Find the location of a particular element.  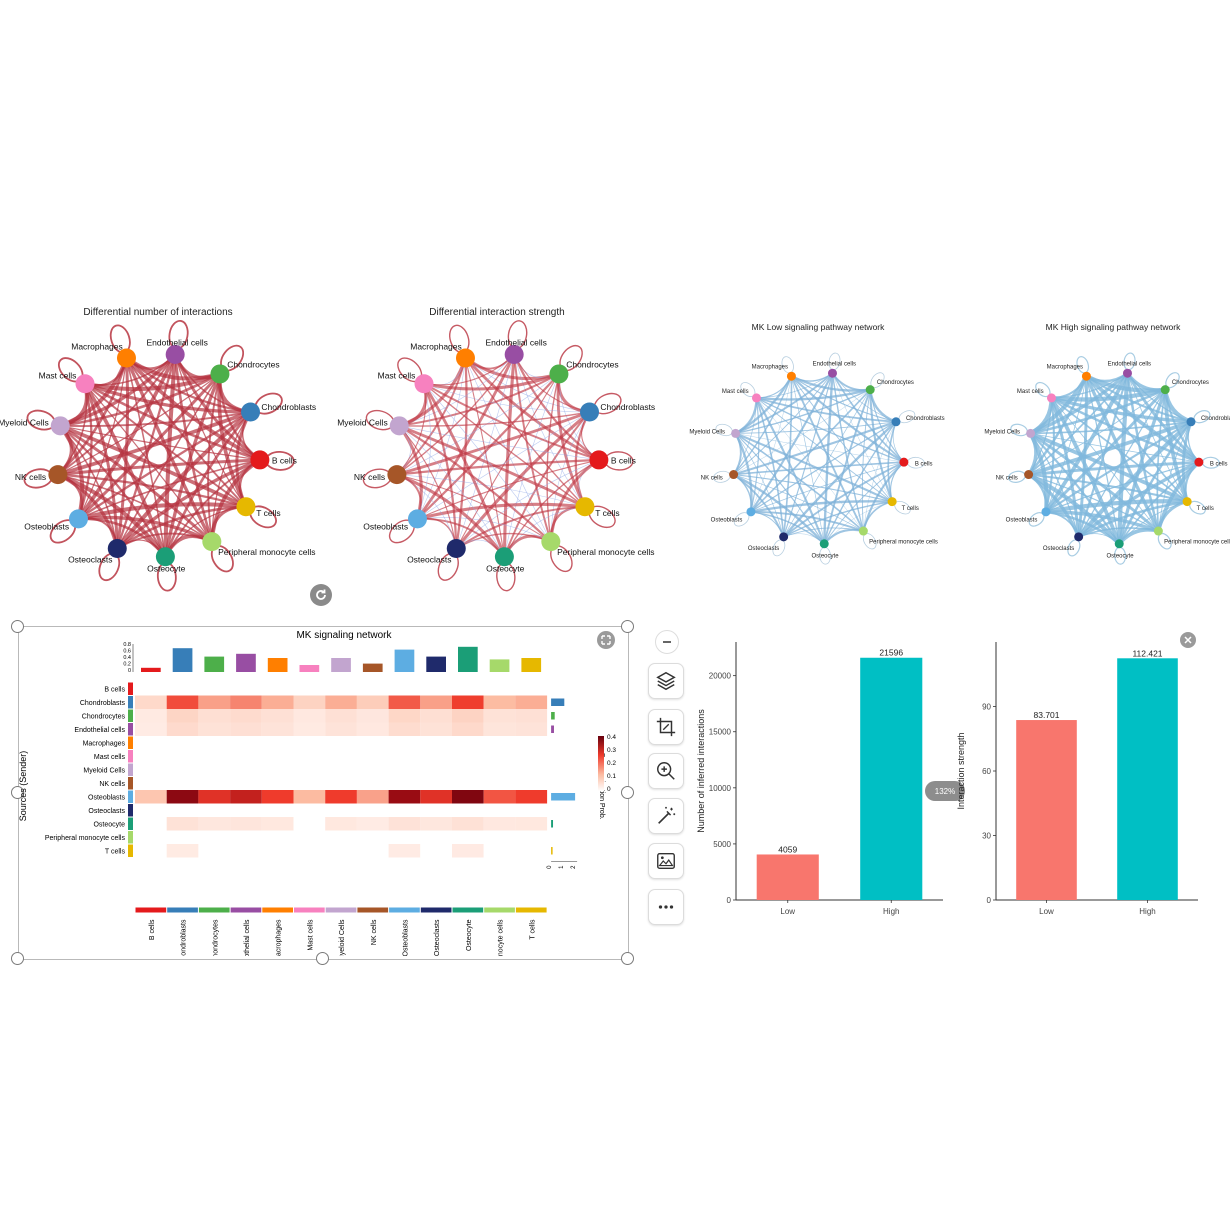

node-osteoblasts is located at coordinates (1046, 512).